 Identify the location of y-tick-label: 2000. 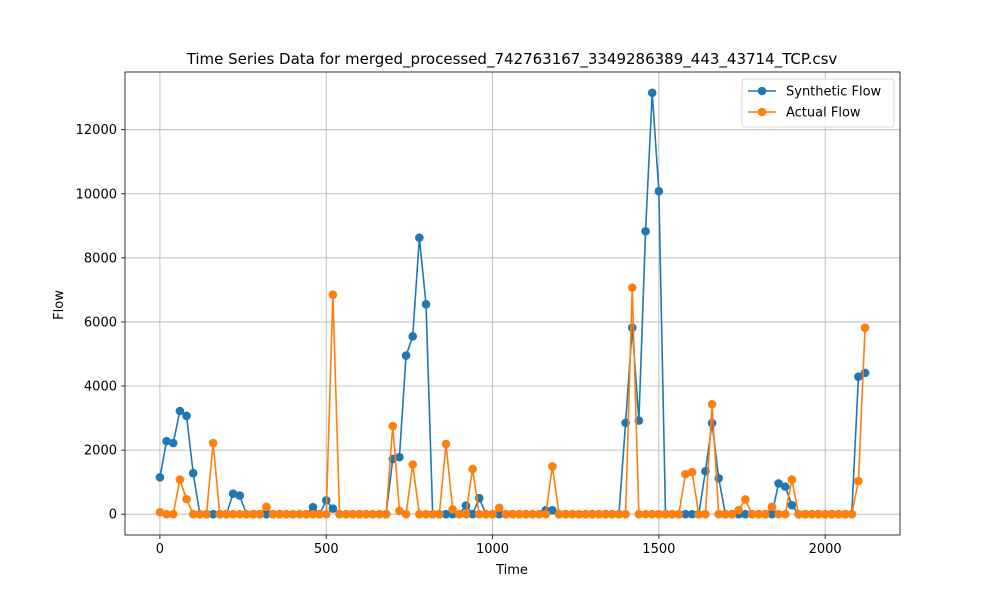
(100, 451).